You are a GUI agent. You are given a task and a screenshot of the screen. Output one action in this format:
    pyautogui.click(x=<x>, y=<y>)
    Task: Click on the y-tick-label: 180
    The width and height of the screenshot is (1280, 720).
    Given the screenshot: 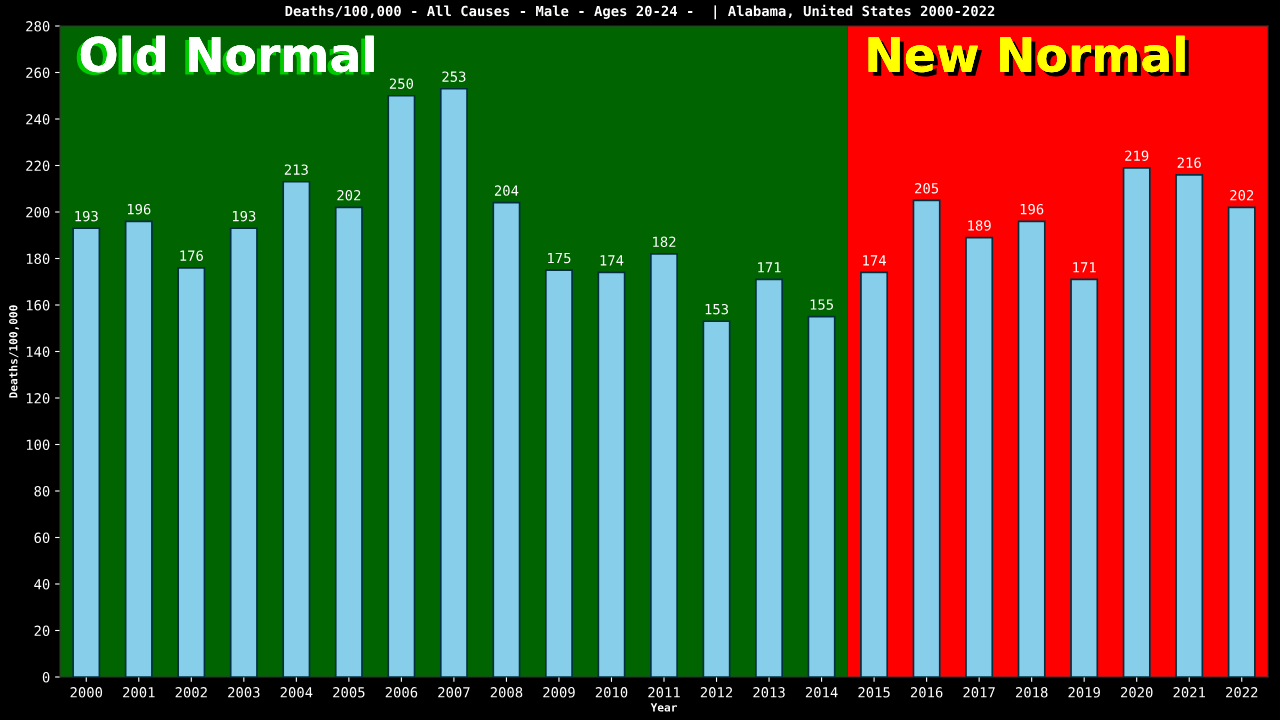 What is the action you would take?
    pyautogui.click(x=38, y=259)
    